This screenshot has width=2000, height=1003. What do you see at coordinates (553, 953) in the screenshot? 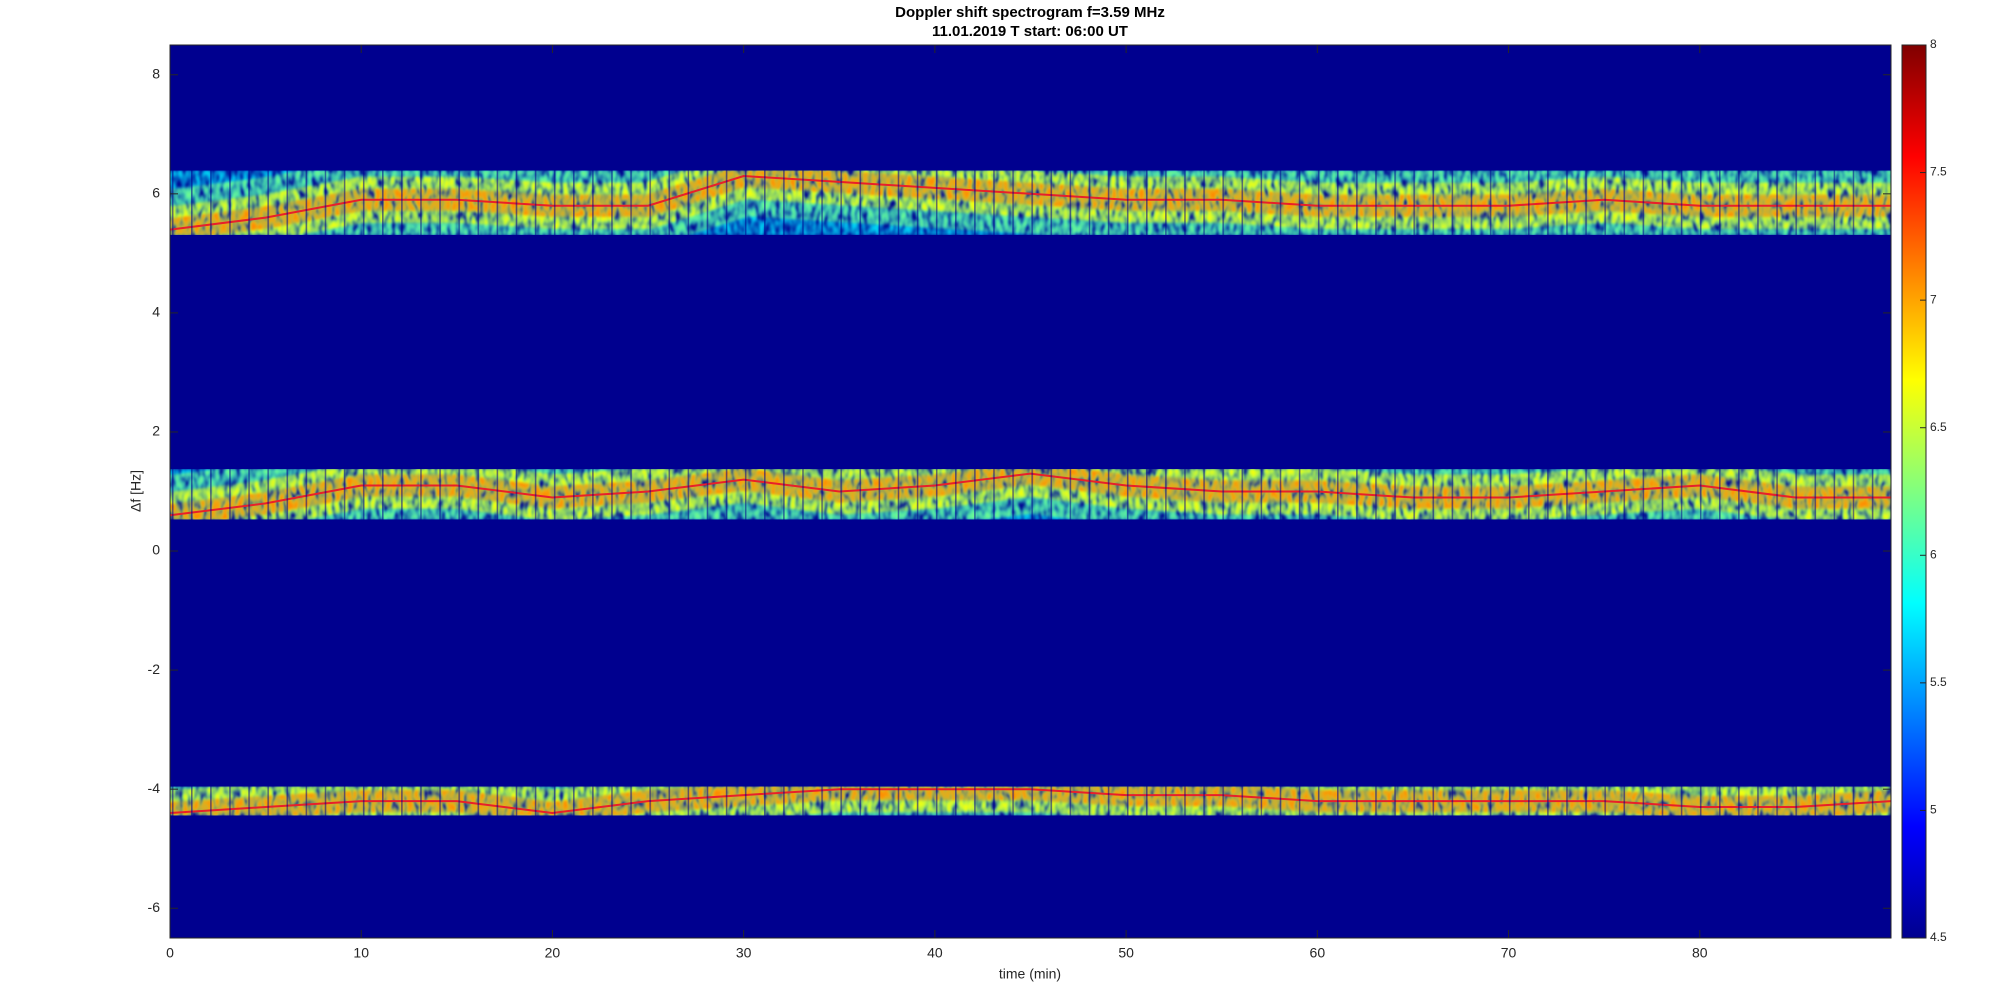
I see `x-tick-label: 20` at bounding box center [553, 953].